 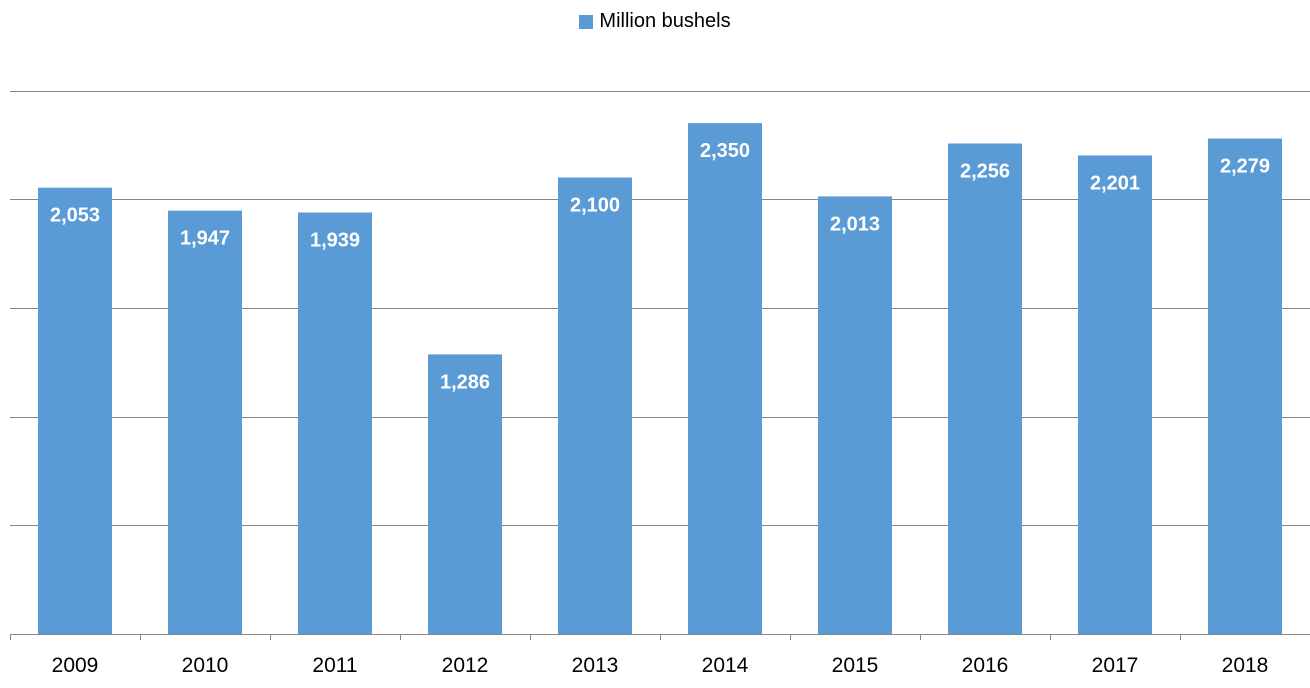 I want to click on x-tick-label: 2009, so click(x=75, y=665).